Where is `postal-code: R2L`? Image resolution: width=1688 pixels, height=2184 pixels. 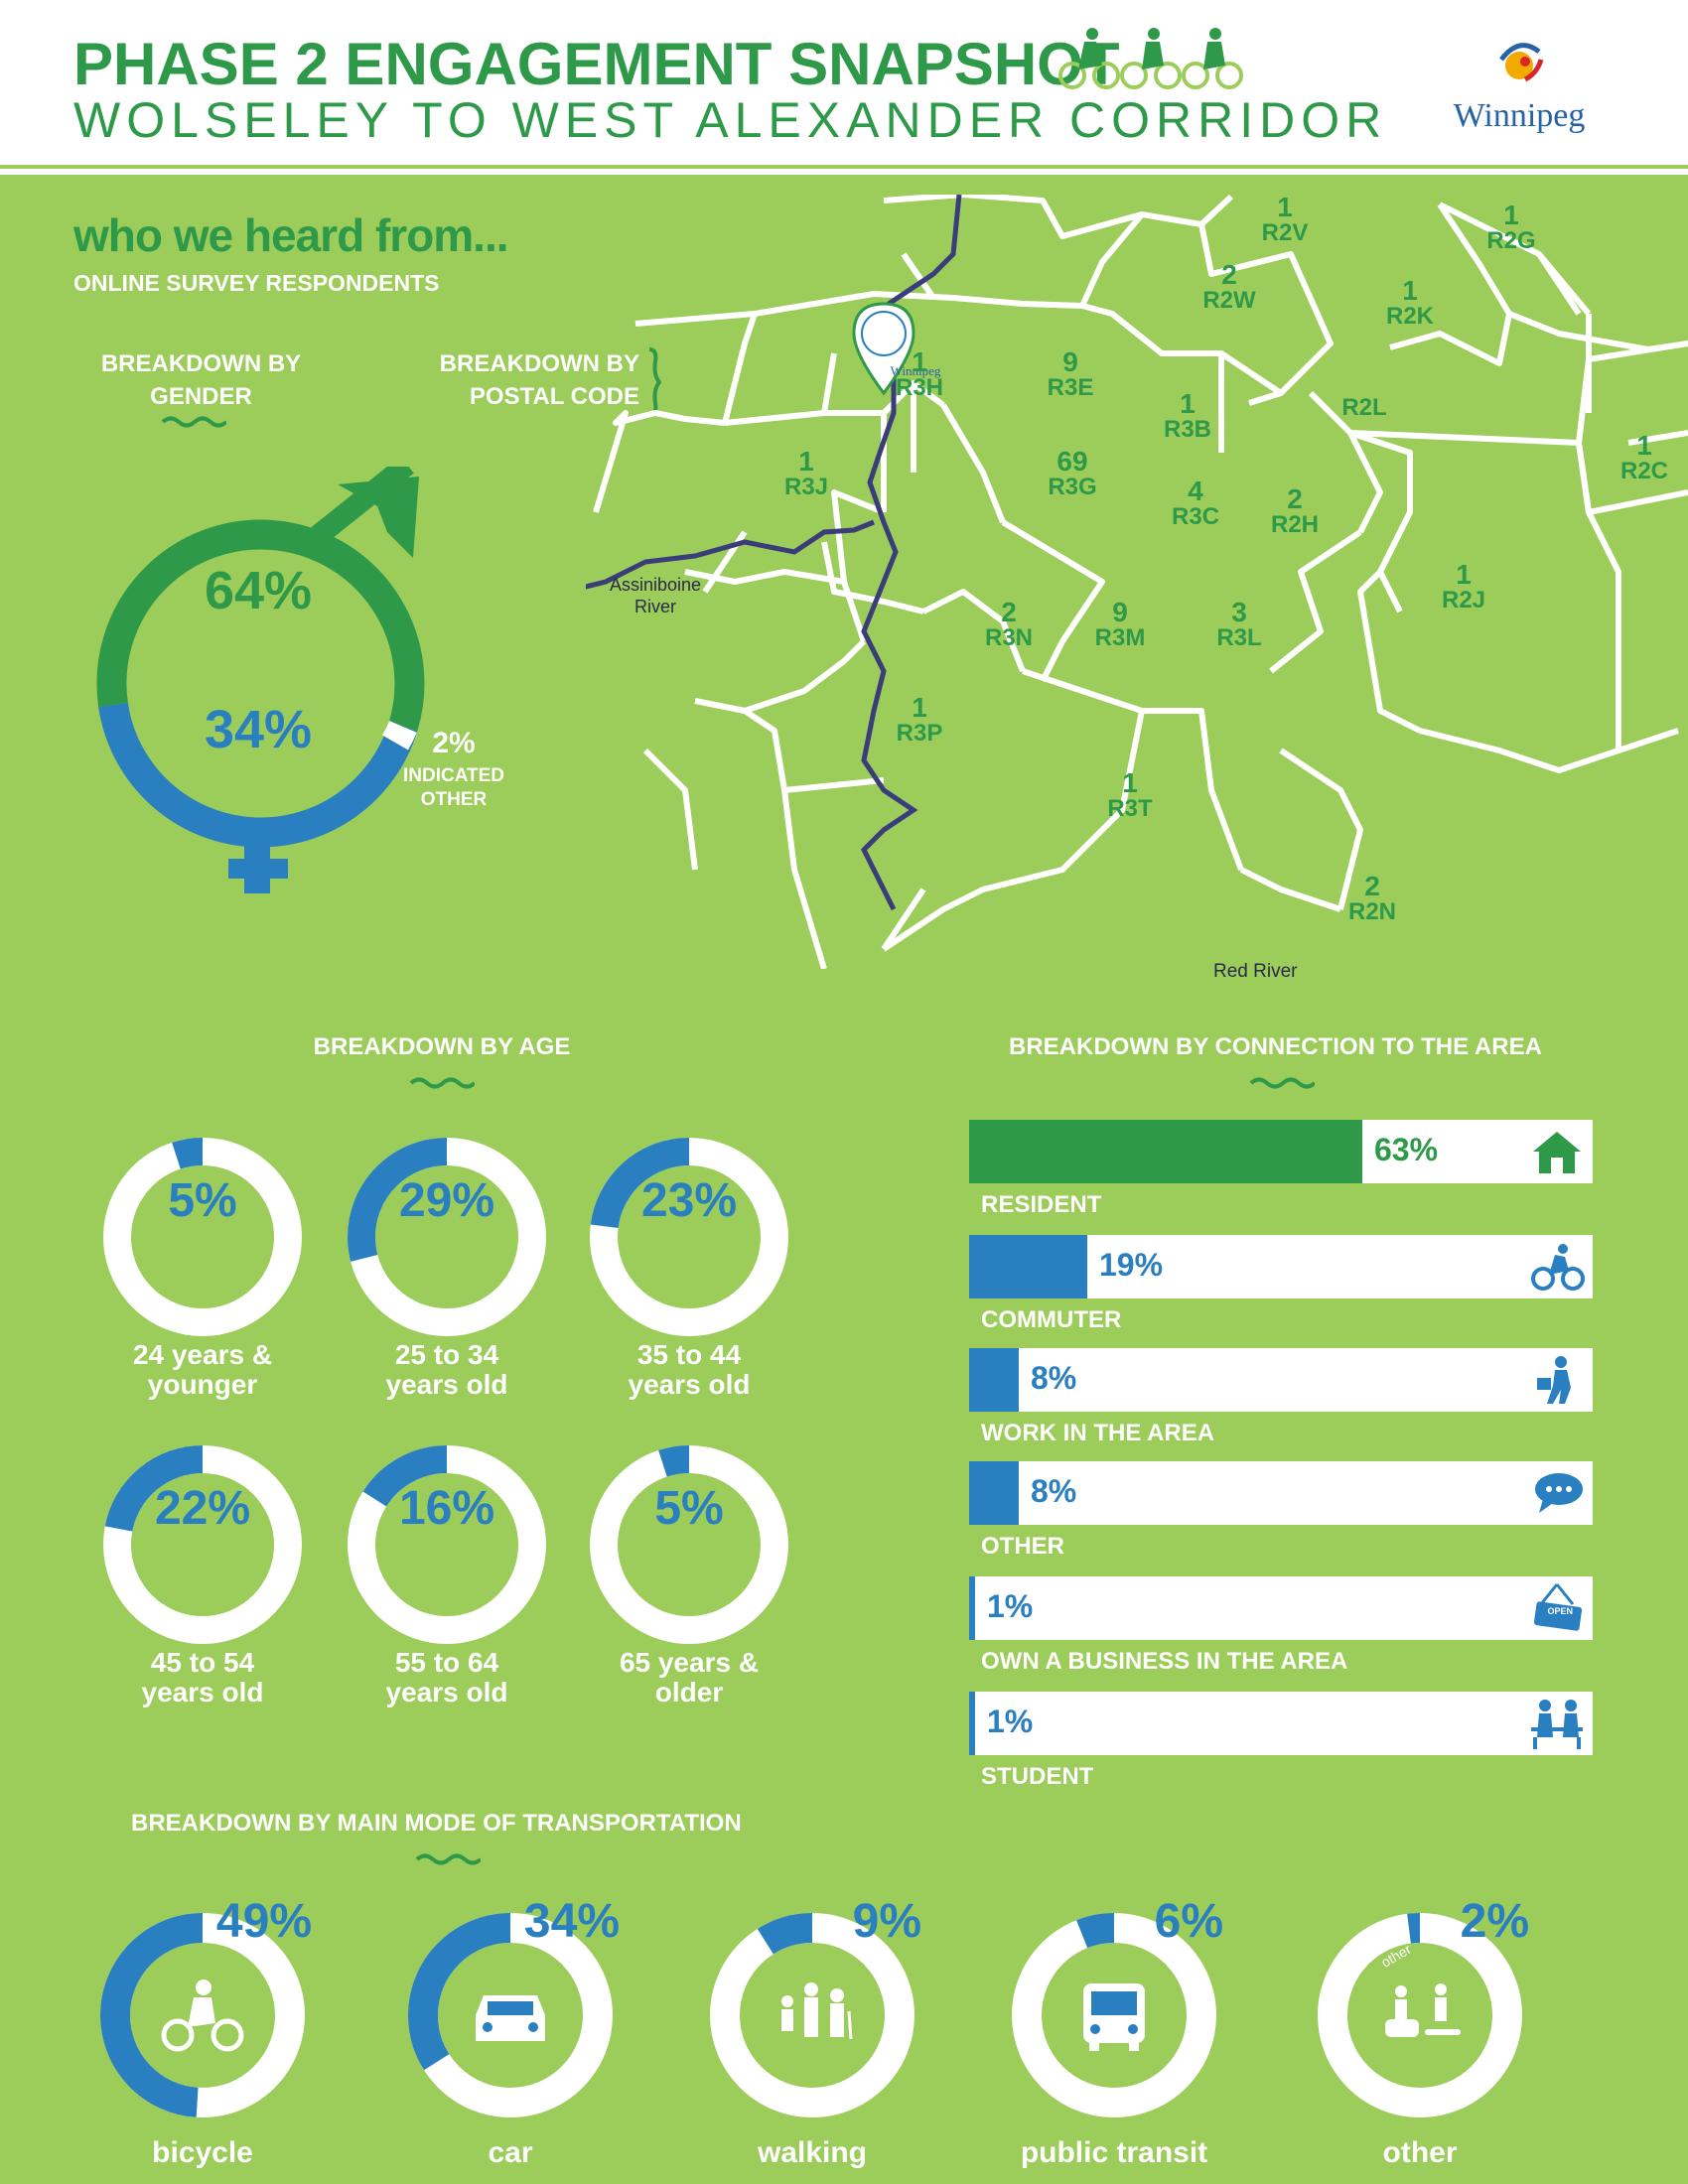
postal-code: R2L is located at coordinates (1364, 407).